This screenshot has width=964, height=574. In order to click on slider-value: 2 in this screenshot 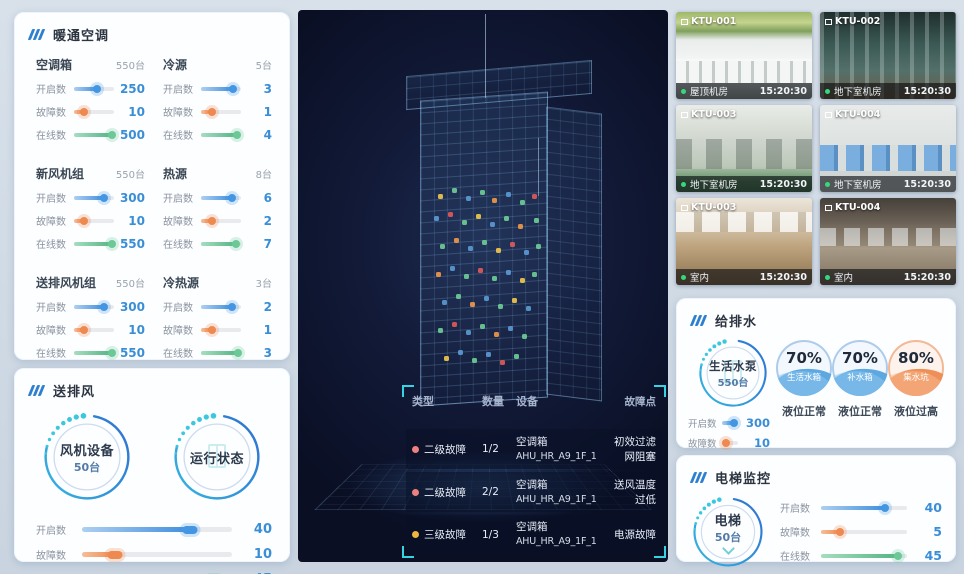, I will do `click(267, 306)`.